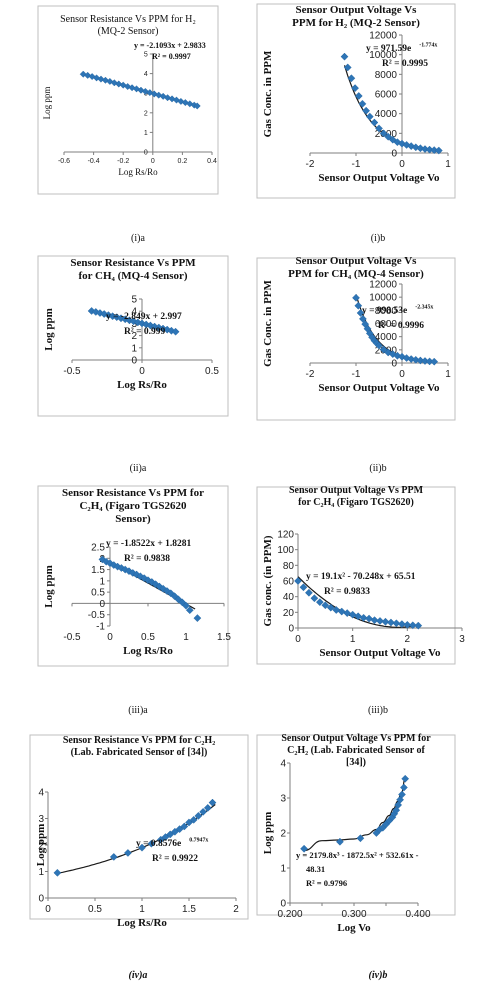 Image resolution: width=498 pixels, height=998 pixels. What do you see at coordinates (386, 324) in the screenshot?
I see `y-tick-label: 6000` at bounding box center [386, 324].